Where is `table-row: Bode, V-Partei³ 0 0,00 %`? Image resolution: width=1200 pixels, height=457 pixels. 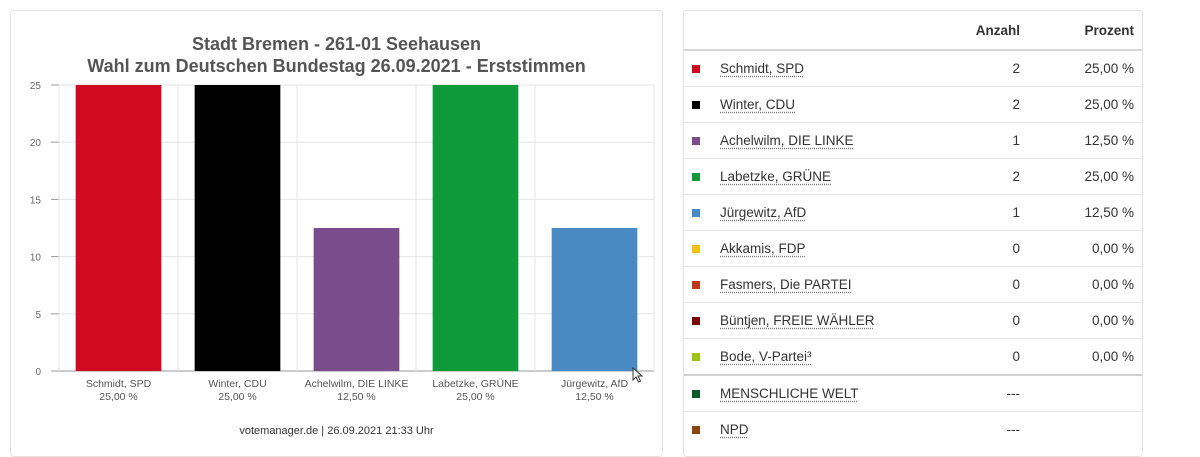 table-row: Bode, V-Partei³ 0 0,00 % is located at coordinates (913, 357).